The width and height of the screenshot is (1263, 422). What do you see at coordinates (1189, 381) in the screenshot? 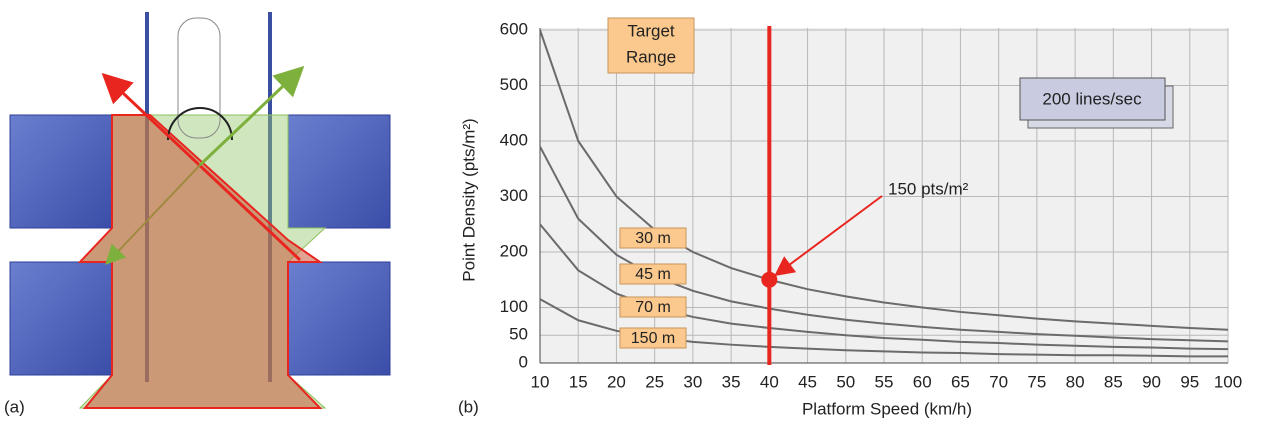
I see `x-tick-label: 95` at bounding box center [1189, 381].